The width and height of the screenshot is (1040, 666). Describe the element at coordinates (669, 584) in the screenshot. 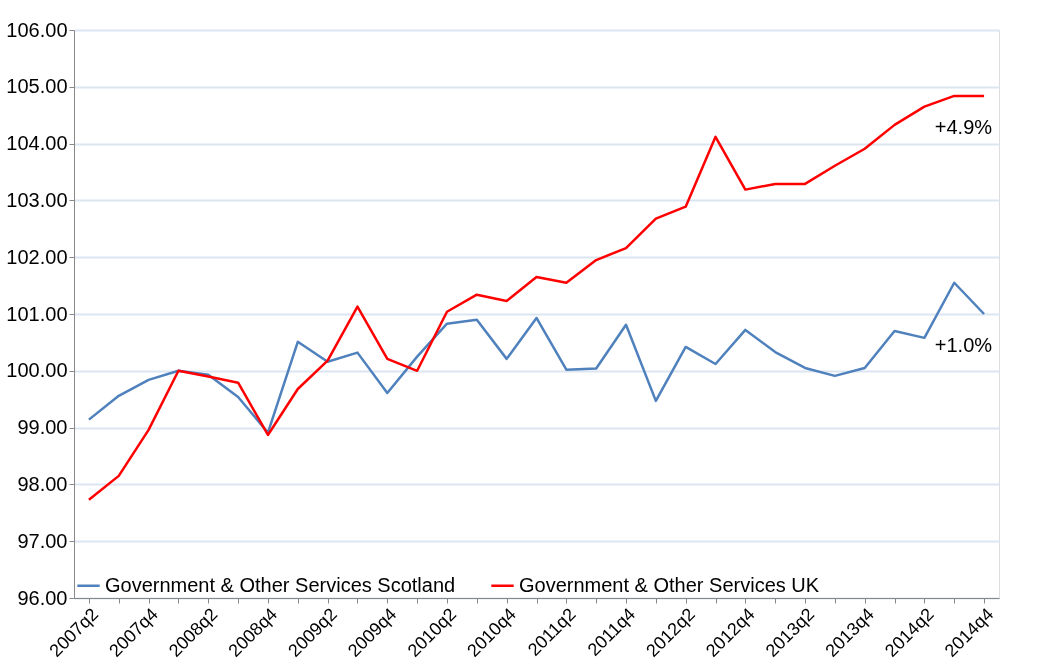

I see `legend-label: Government & Other Services UK` at that location.